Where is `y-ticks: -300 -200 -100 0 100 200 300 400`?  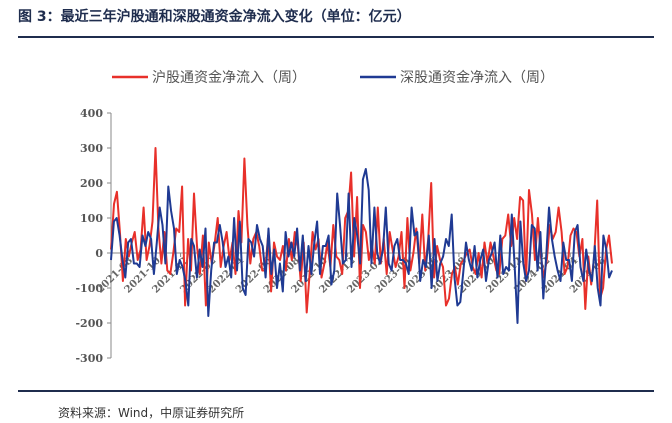 y-ticks: -300 -200 -100 0 100 200 300 400 is located at coordinates (93, 236).